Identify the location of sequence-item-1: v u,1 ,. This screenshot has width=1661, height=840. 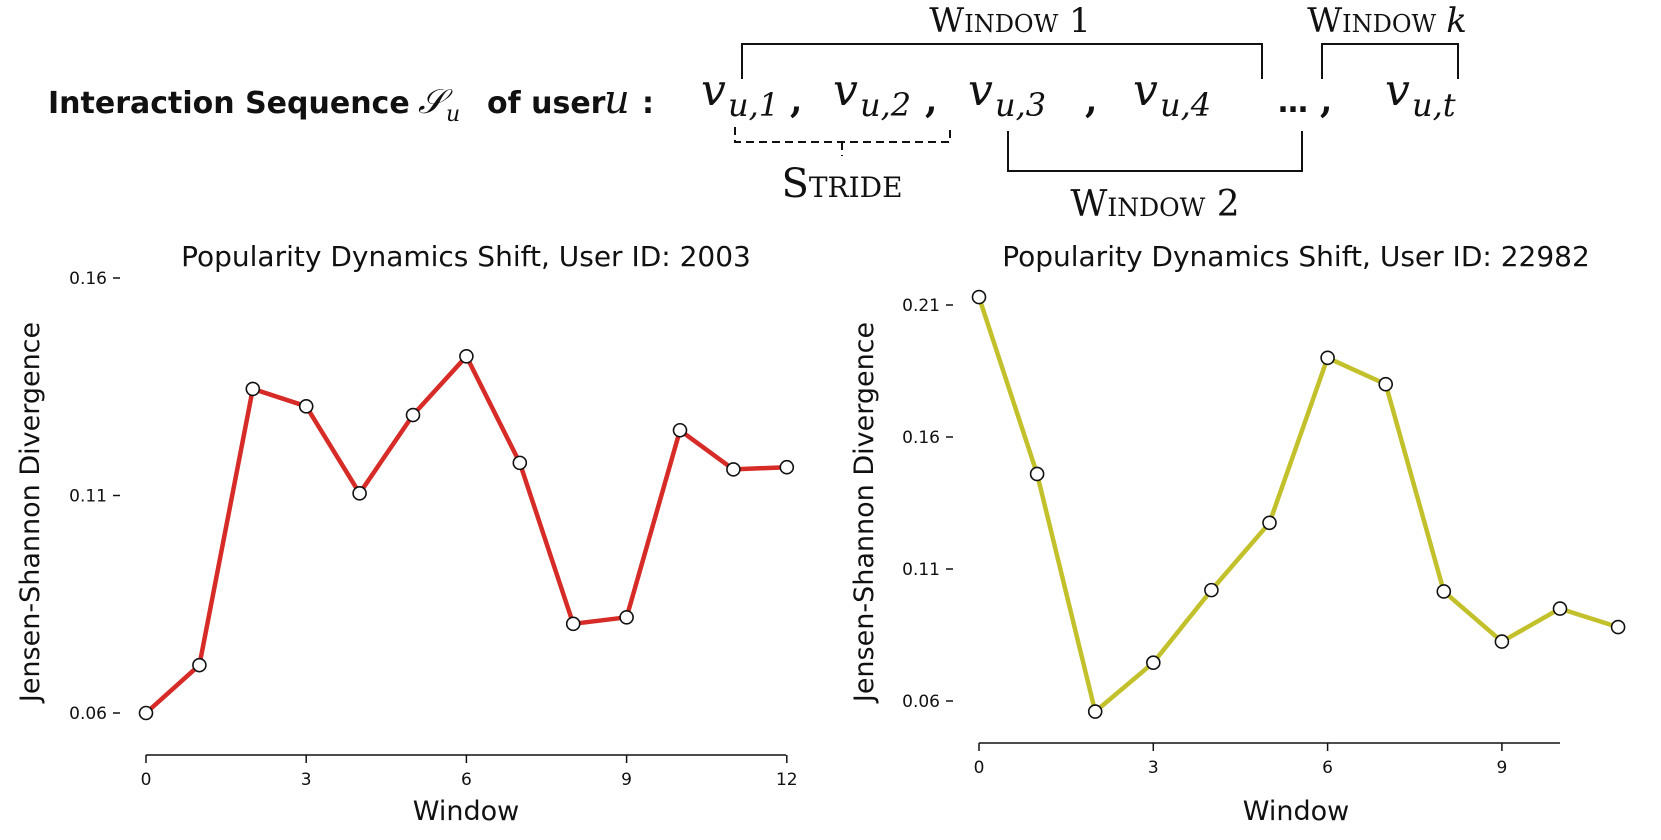
(752, 94).